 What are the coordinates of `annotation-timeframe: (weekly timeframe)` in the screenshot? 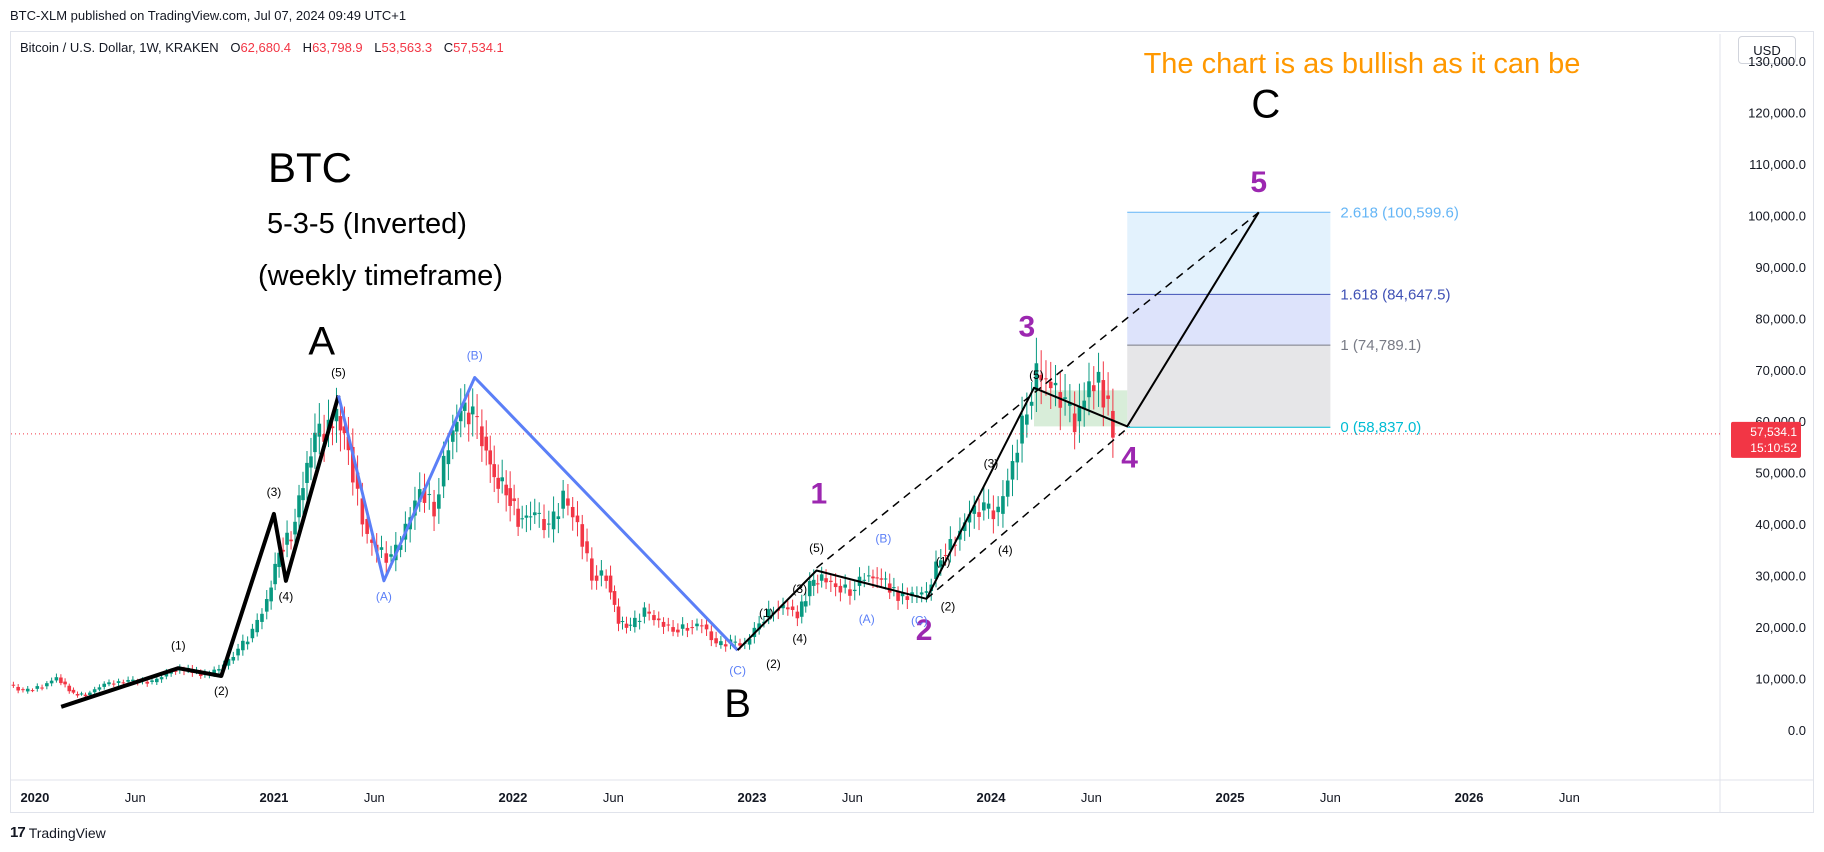 It's located at (380, 276).